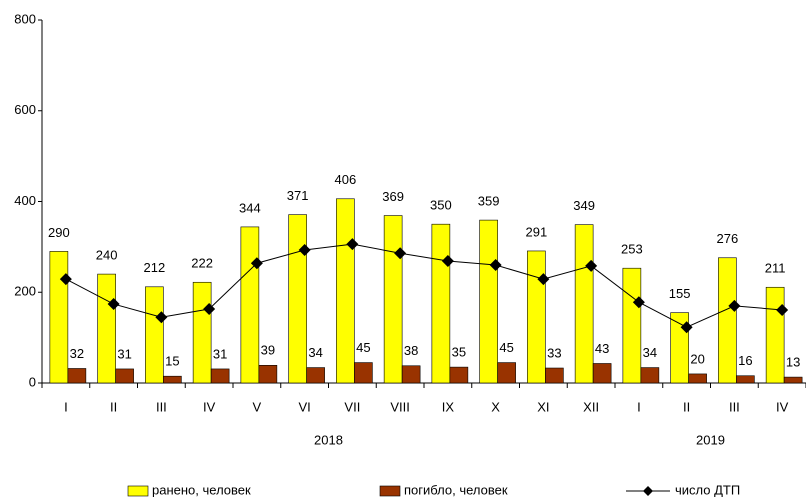 The height and width of the screenshot is (502, 806). What do you see at coordinates (602, 348) in the screenshot?
I see `value-label: 43` at bounding box center [602, 348].